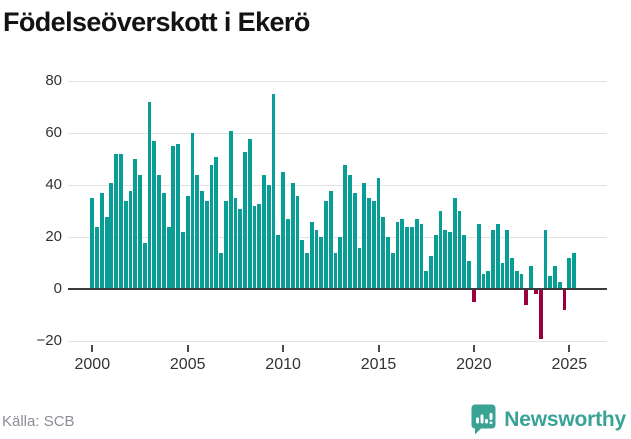 This screenshot has width=631, height=439. Describe the element at coordinates (283, 364) in the screenshot. I see `x-axis-label-2010: 2010` at that location.